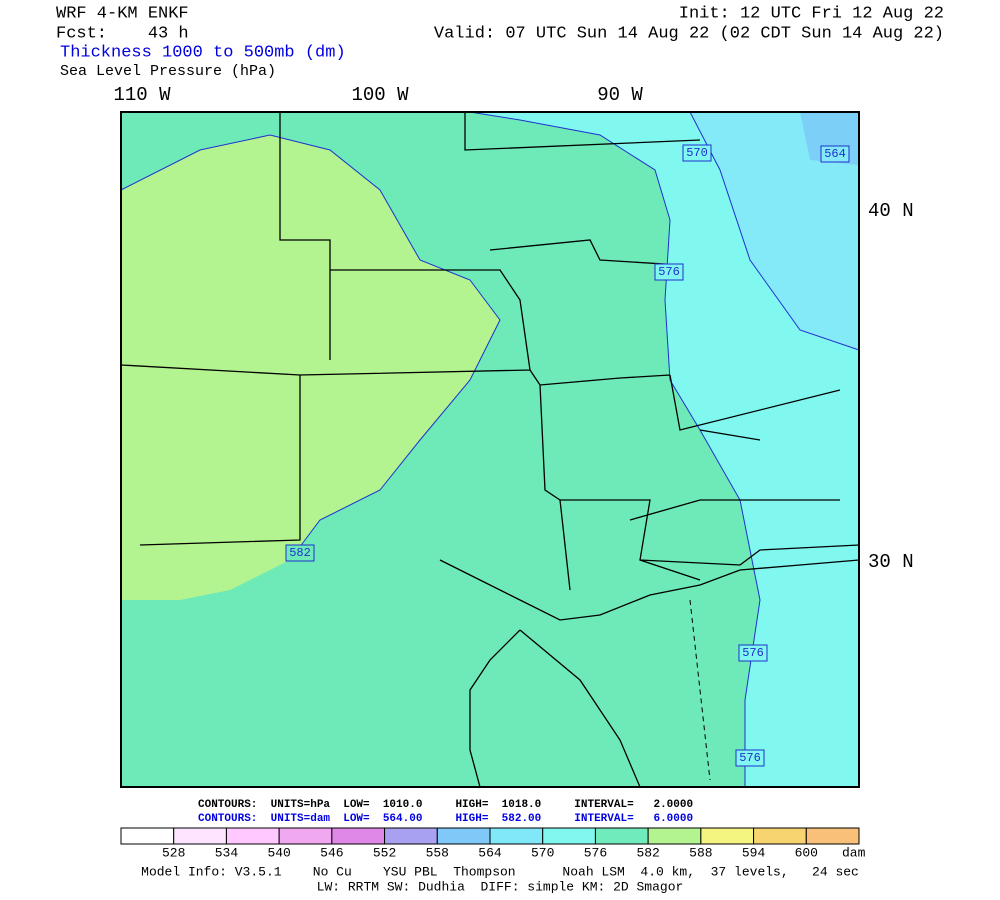 The height and width of the screenshot is (900, 1000). What do you see at coordinates (891, 211) in the screenshot?
I see `latitude-label: 40 N` at bounding box center [891, 211].